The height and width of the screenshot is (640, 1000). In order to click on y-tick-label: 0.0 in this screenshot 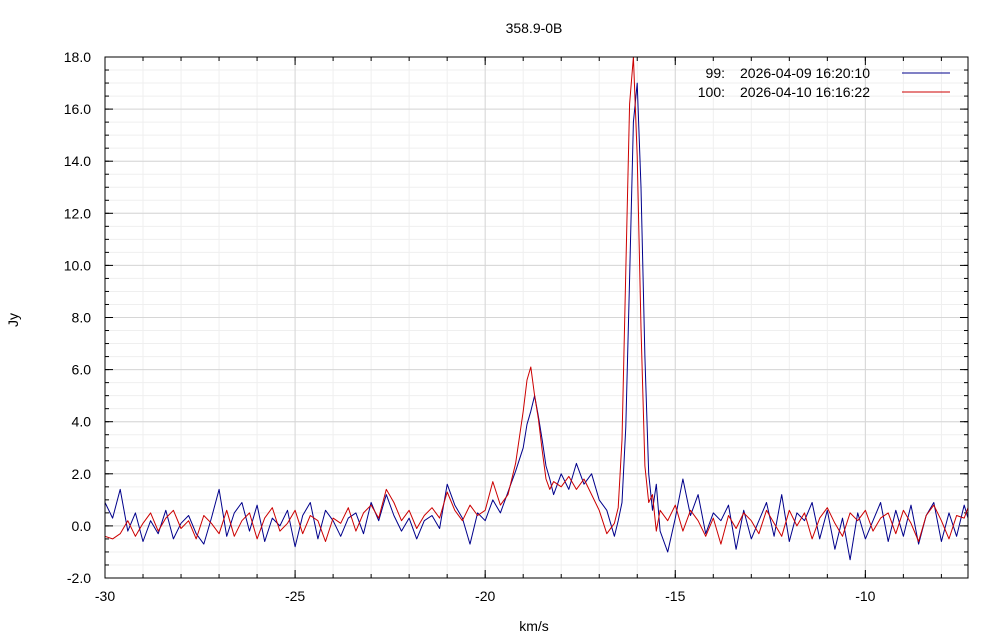, I will do `click(82, 526)`.